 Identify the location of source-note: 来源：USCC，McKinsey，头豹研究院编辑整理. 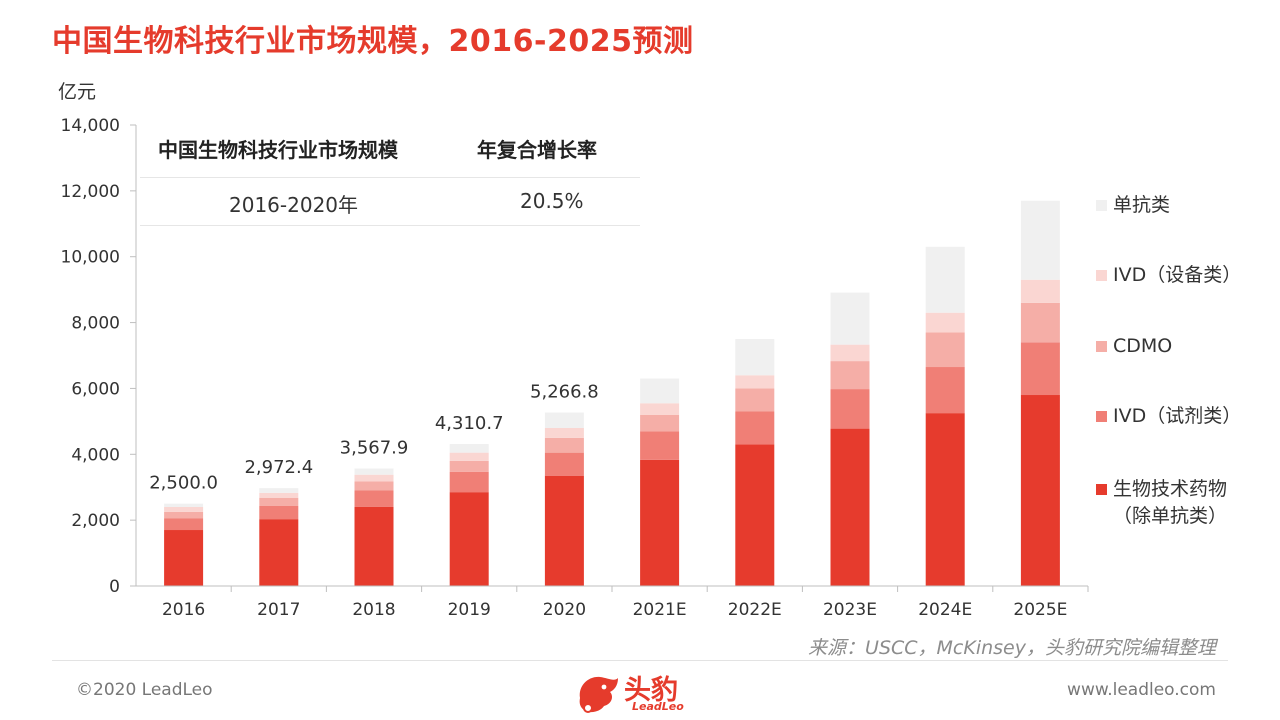
(1012, 648).